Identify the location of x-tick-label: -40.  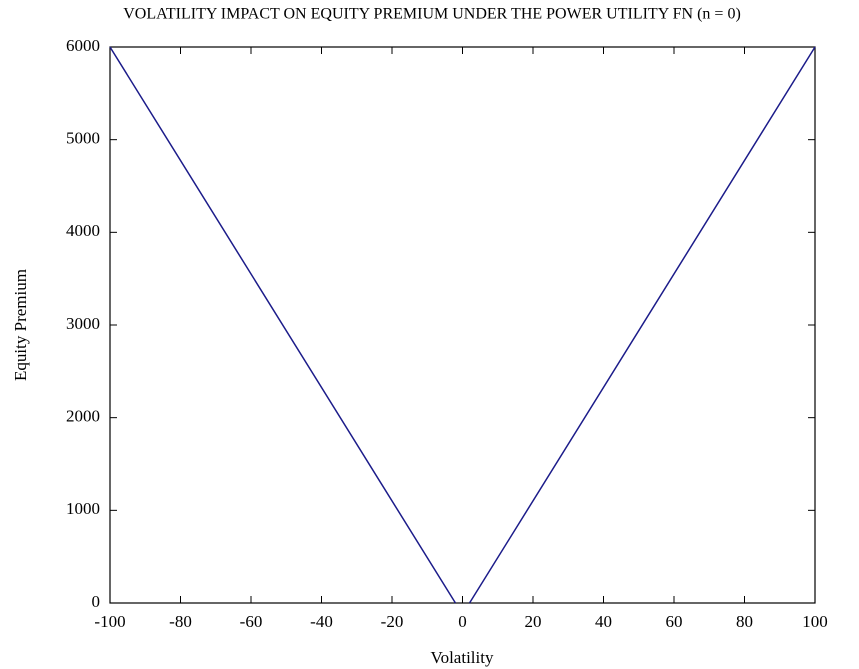
(321, 621).